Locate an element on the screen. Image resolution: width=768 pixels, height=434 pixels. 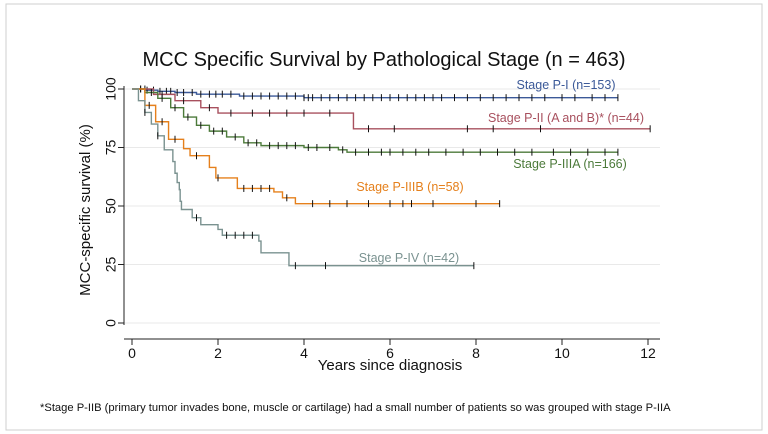
x-tick-label-12: 12 is located at coordinates (648, 353).